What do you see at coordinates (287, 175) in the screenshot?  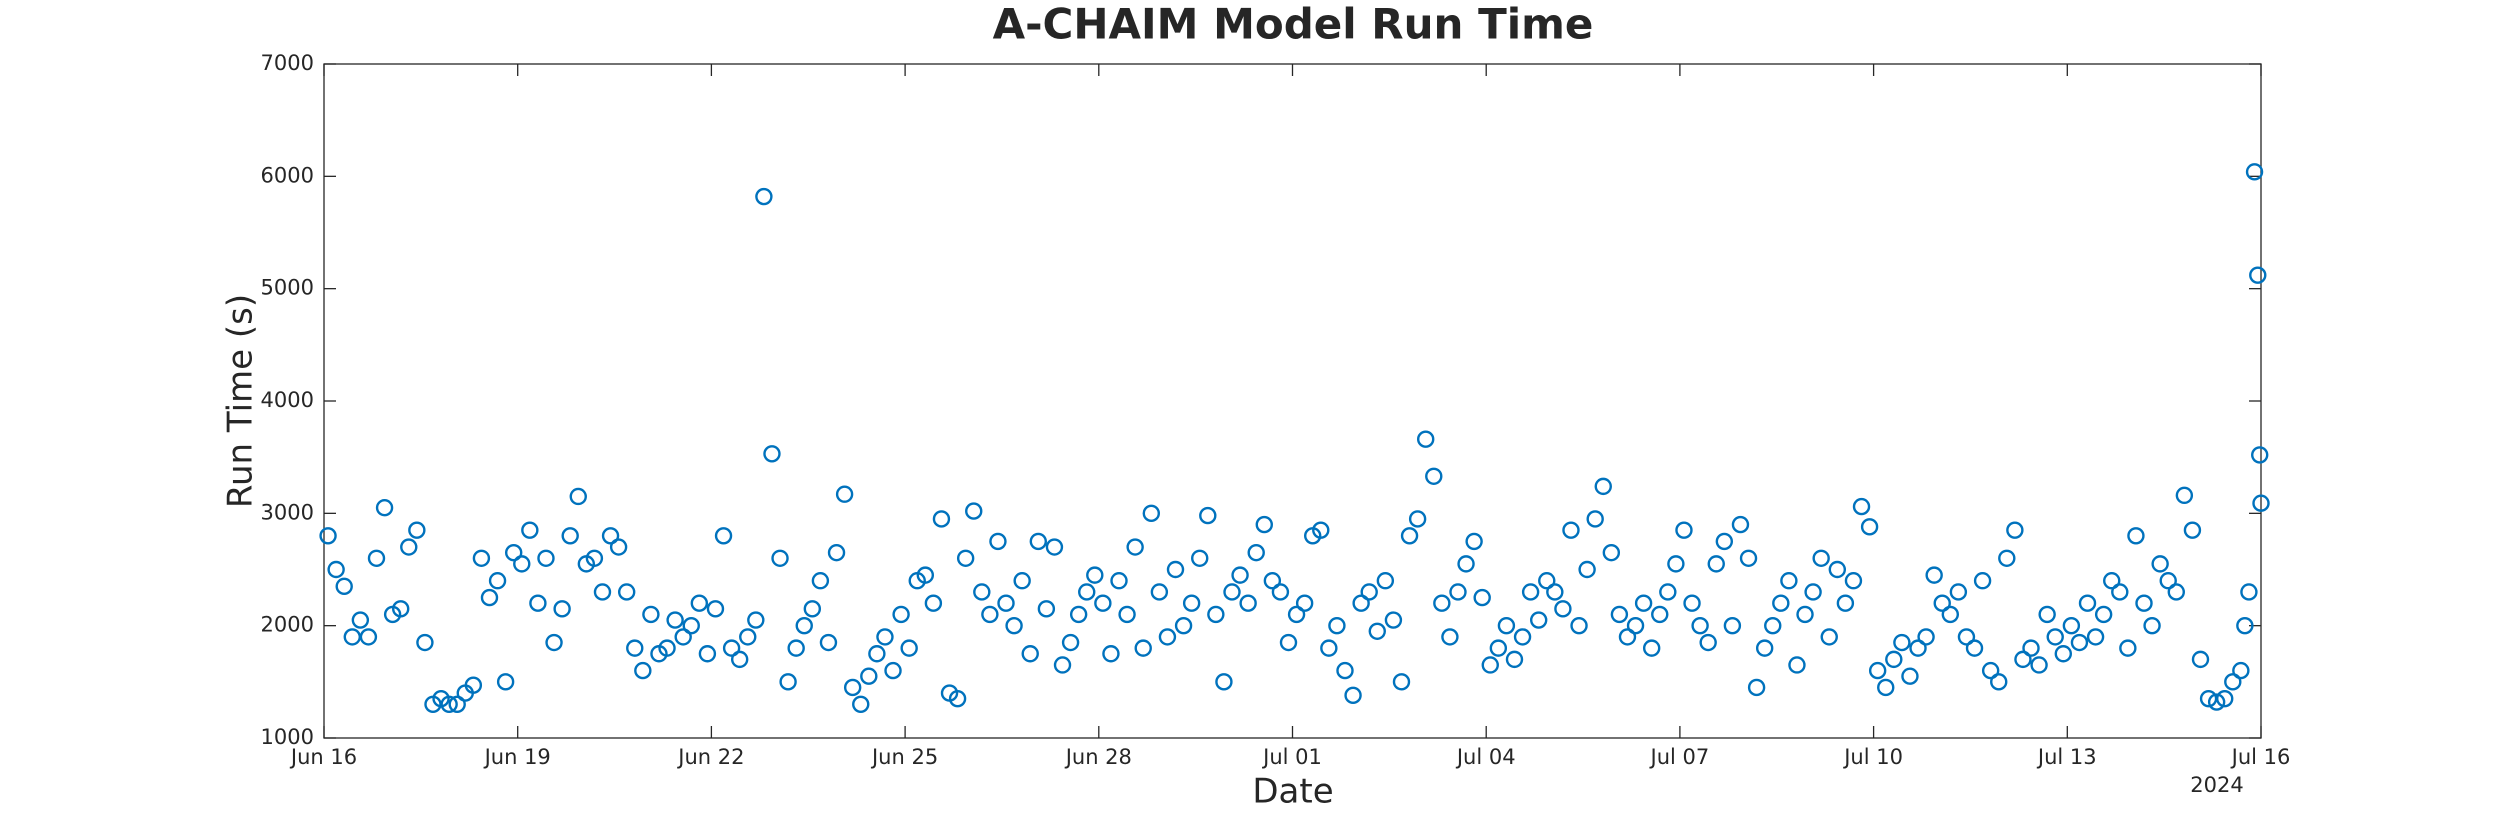 I see `y-tick-label: 6000` at bounding box center [287, 175].